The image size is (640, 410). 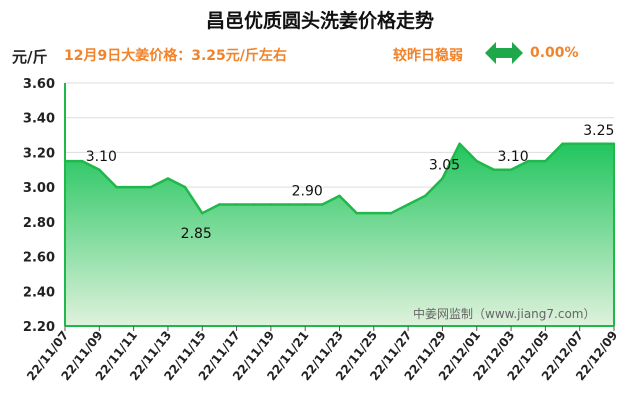 I want to click on y-tick-label: 3.00, so click(x=39, y=188).